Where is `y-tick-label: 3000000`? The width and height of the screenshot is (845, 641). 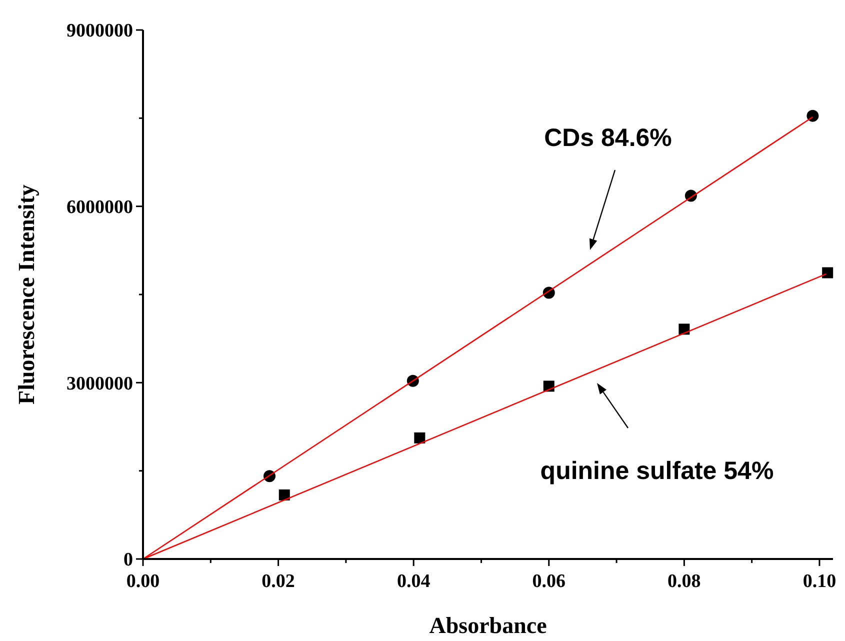
y-tick-label: 3000000 is located at coordinates (99, 383).